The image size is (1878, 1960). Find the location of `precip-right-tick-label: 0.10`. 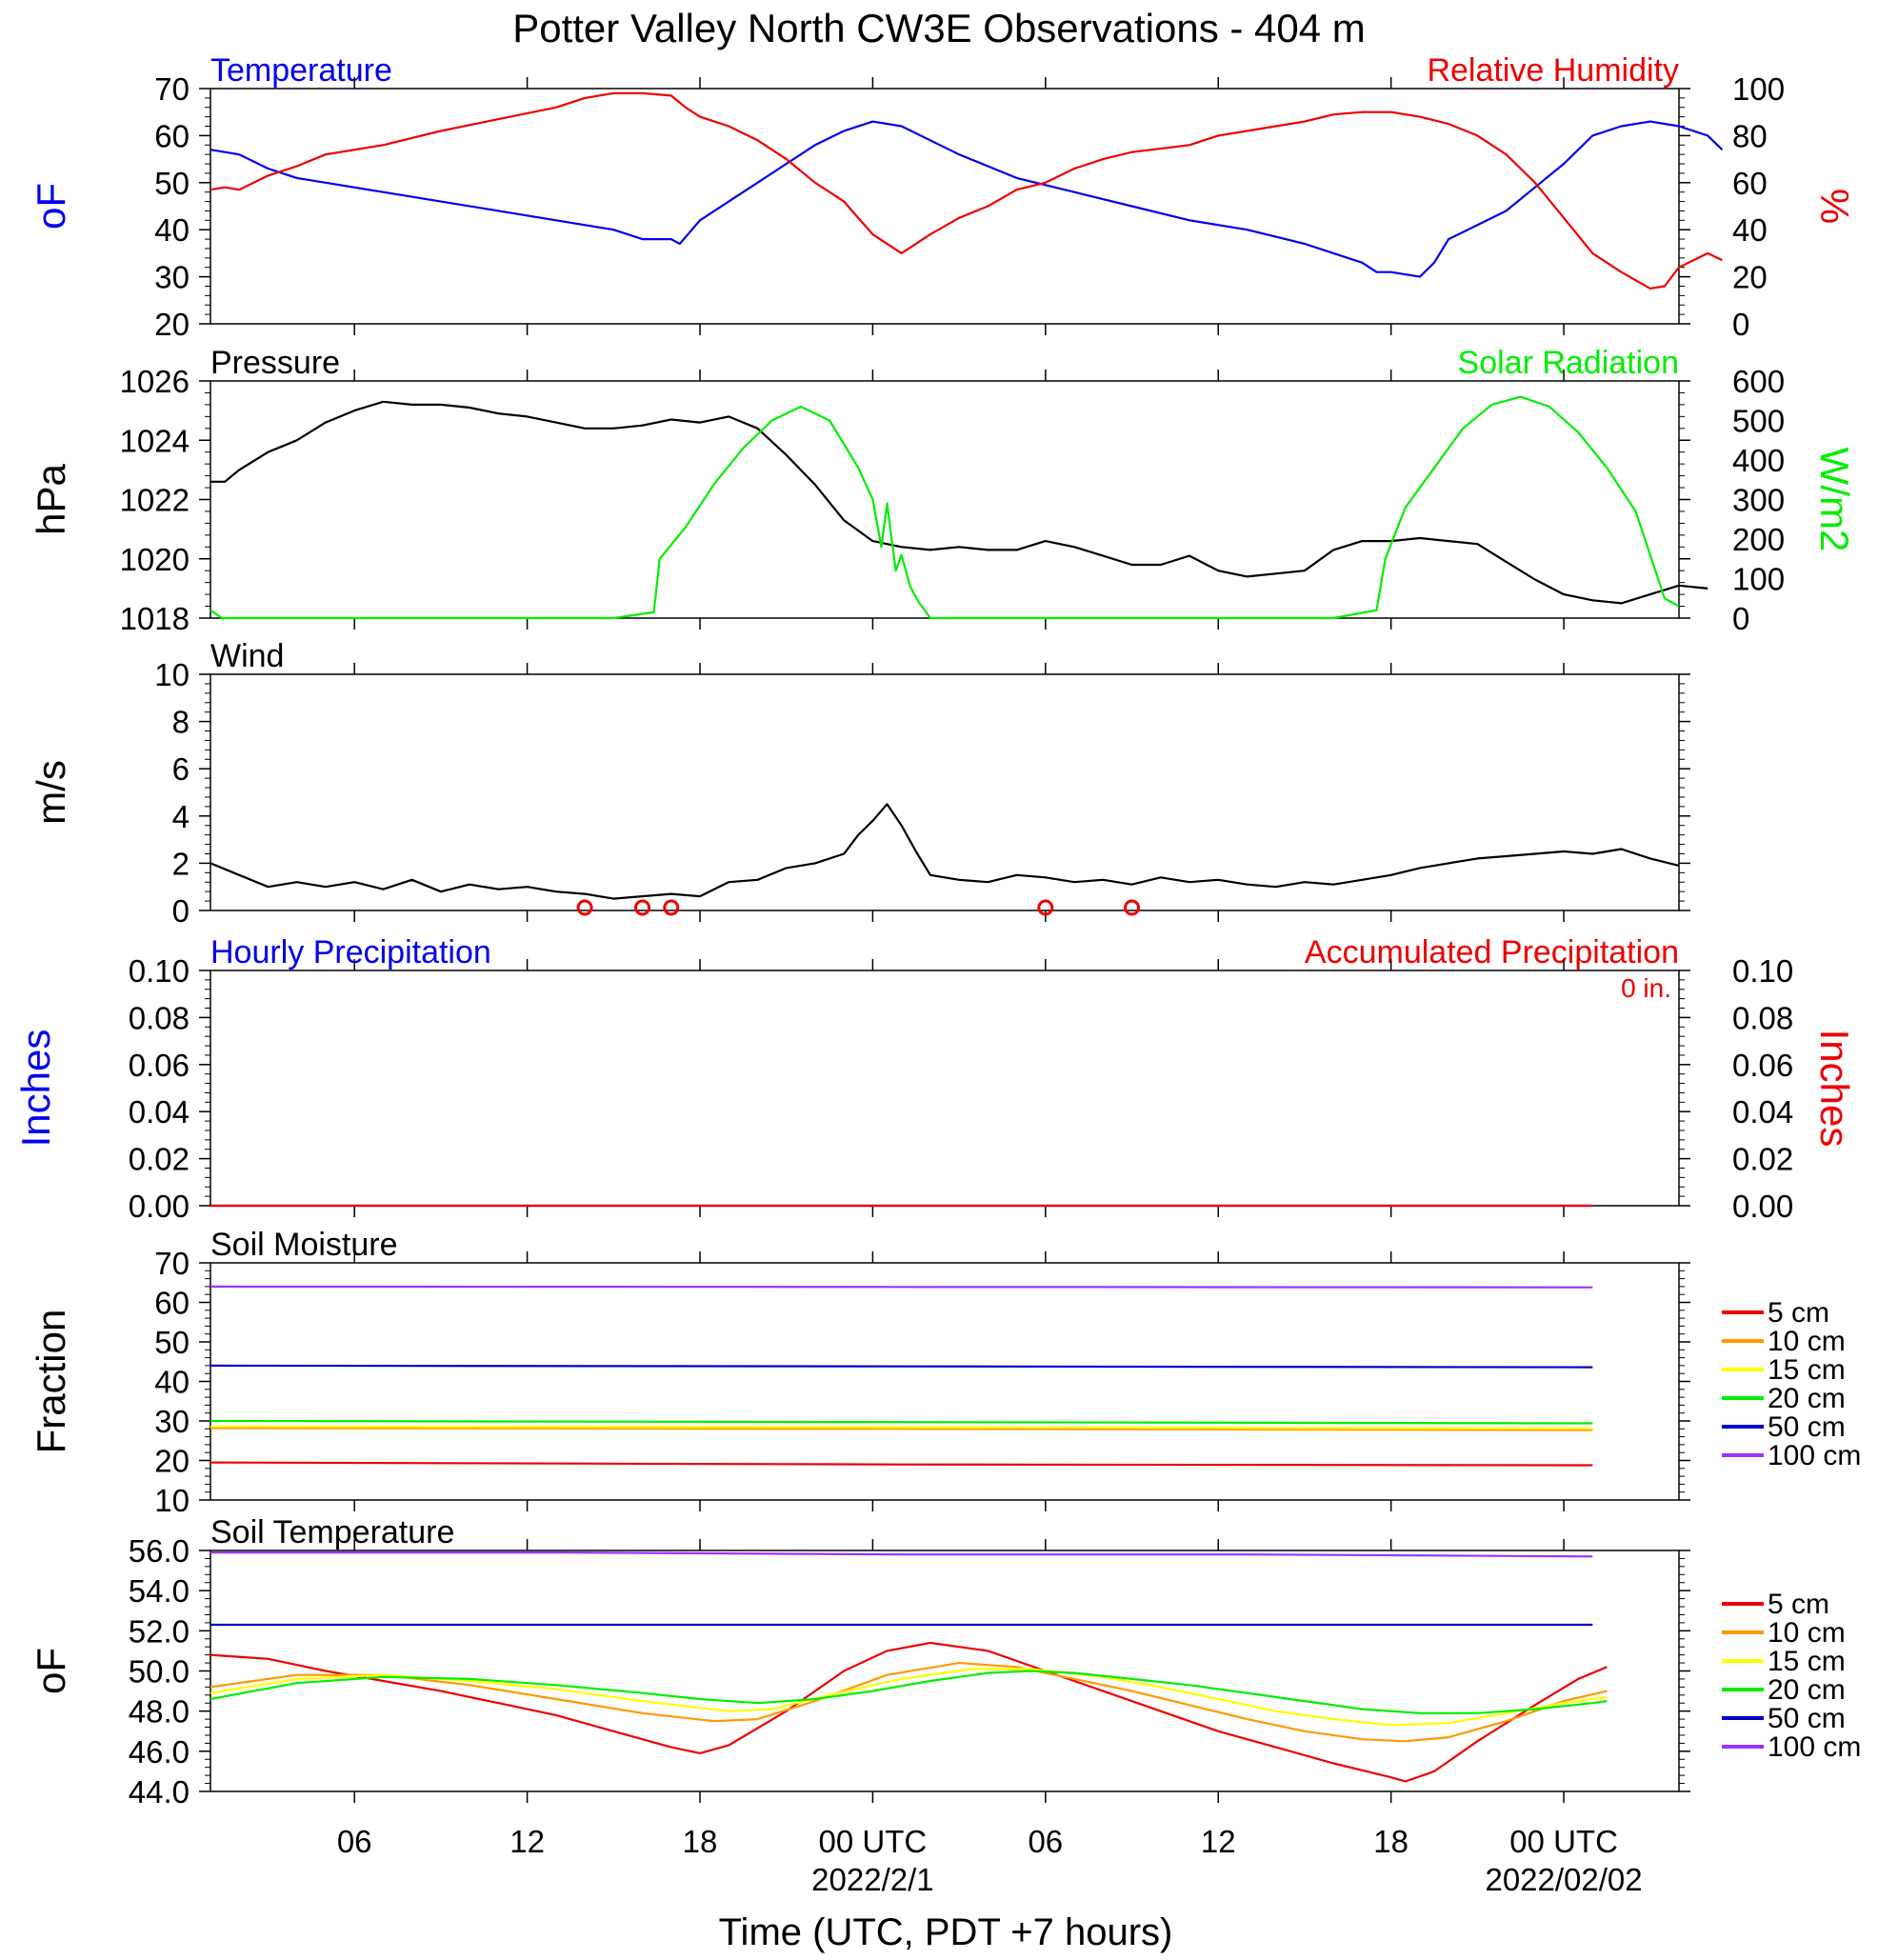

precip-right-tick-label: 0.10 is located at coordinates (1762, 971).